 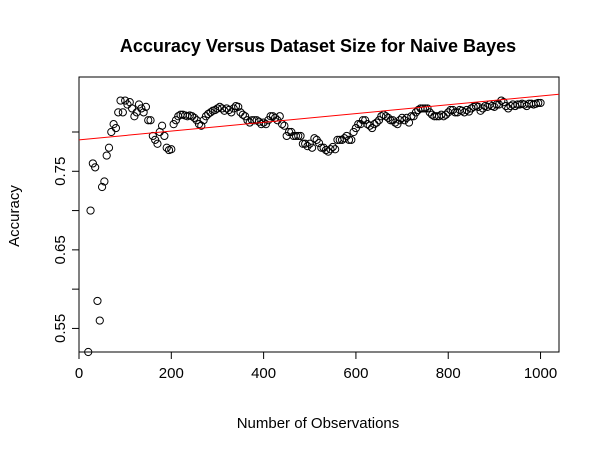 What do you see at coordinates (60, 171) in the screenshot?
I see `y-tick-label: 0.75` at bounding box center [60, 171].